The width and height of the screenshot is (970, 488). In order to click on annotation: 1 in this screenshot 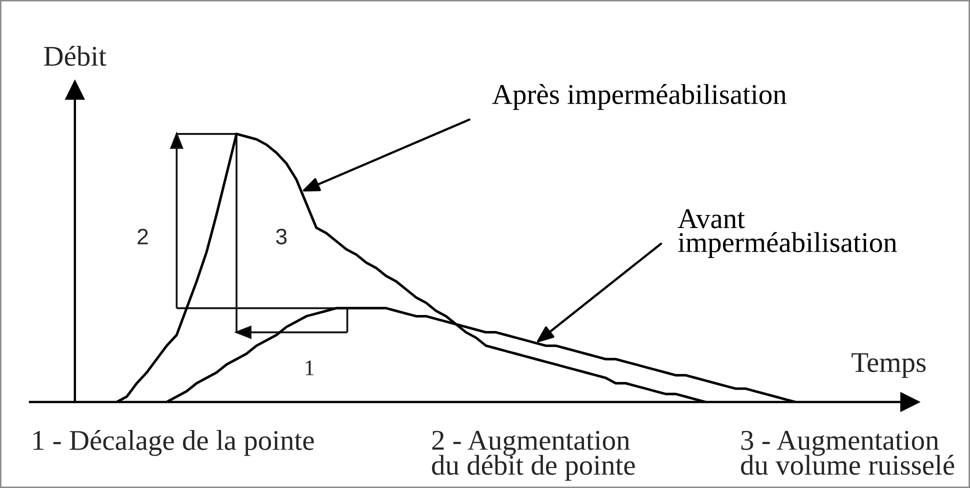, I will do `click(310, 368)`.